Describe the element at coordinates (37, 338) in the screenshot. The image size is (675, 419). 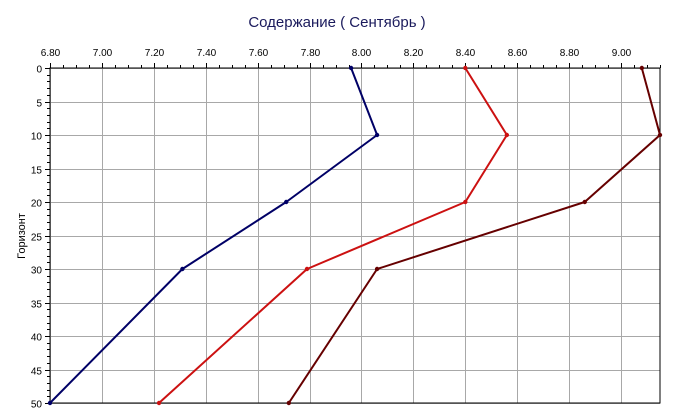
I see `y-tick-label: 40` at that location.